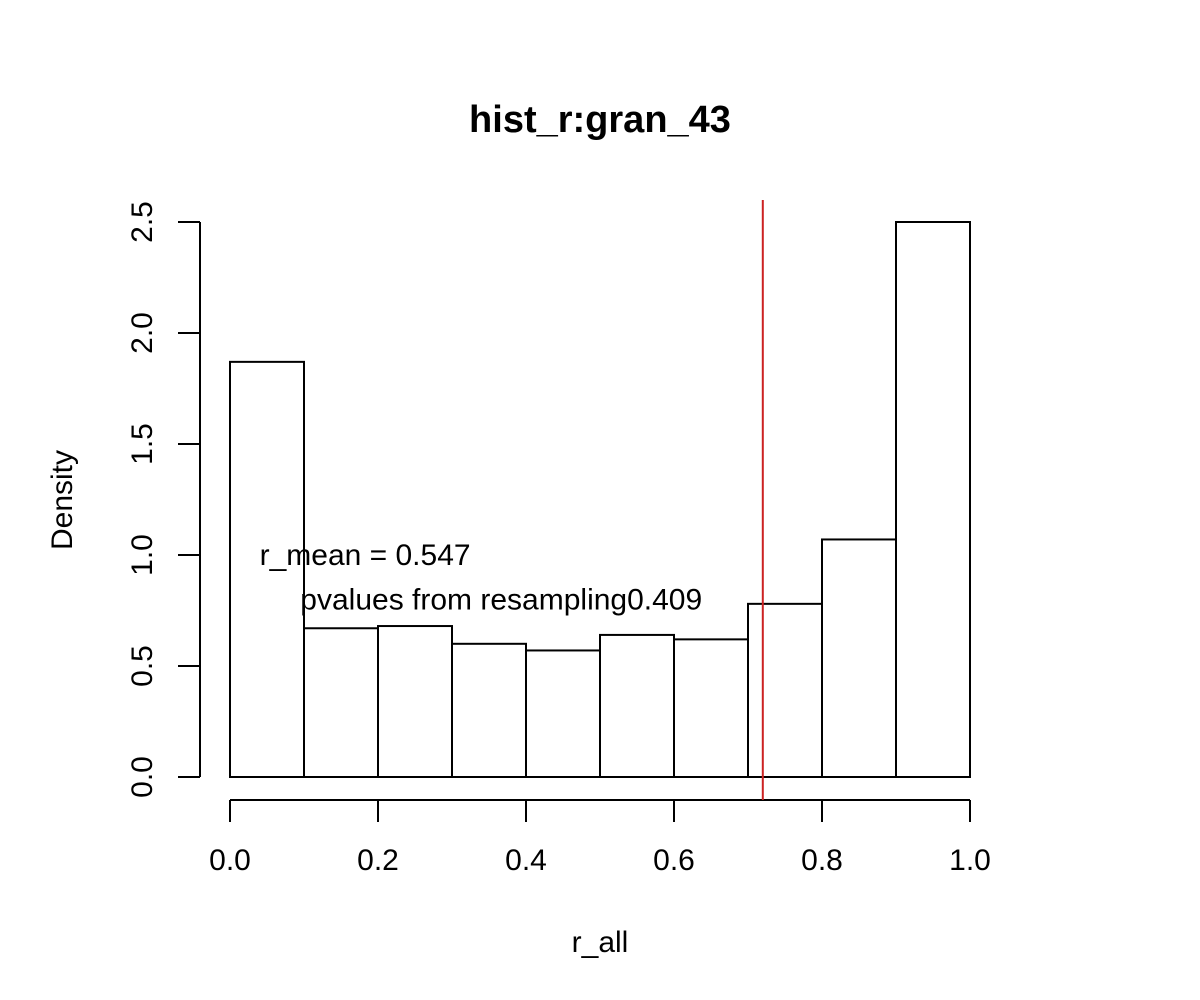  Describe the element at coordinates (600, 120) in the screenshot. I see `chart-title: hist_r:gran_43` at that location.